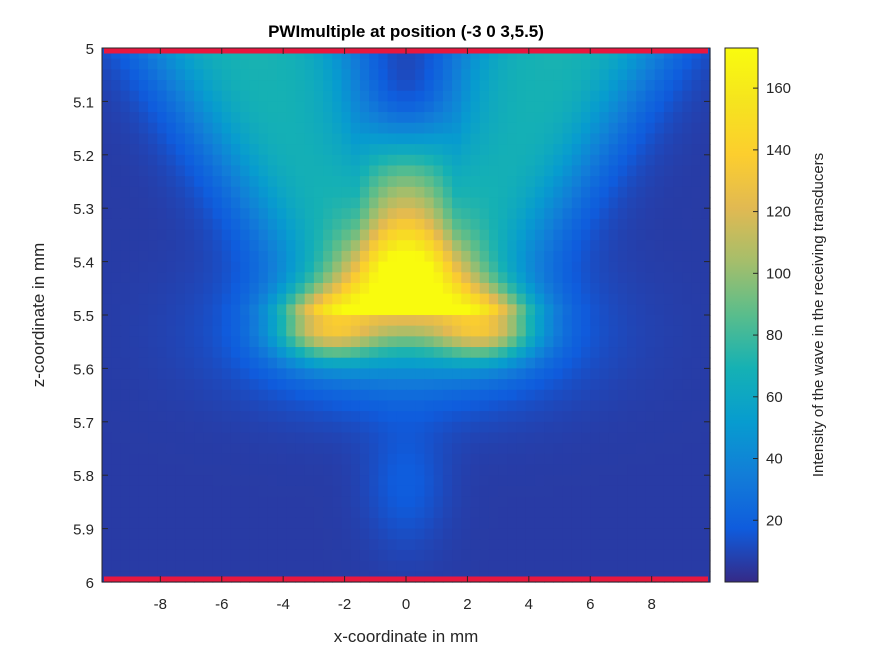  What do you see at coordinates (774, 335) in the screenshot?
I see `colorbar-tick-label: 80` at bounding box center [774, 335].